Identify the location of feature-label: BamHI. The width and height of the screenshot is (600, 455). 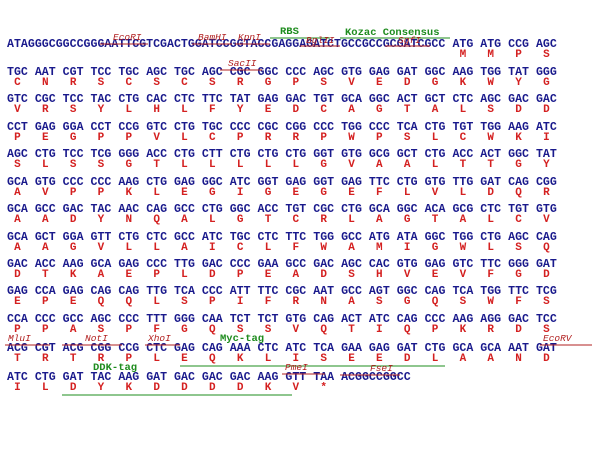
(212, 37).